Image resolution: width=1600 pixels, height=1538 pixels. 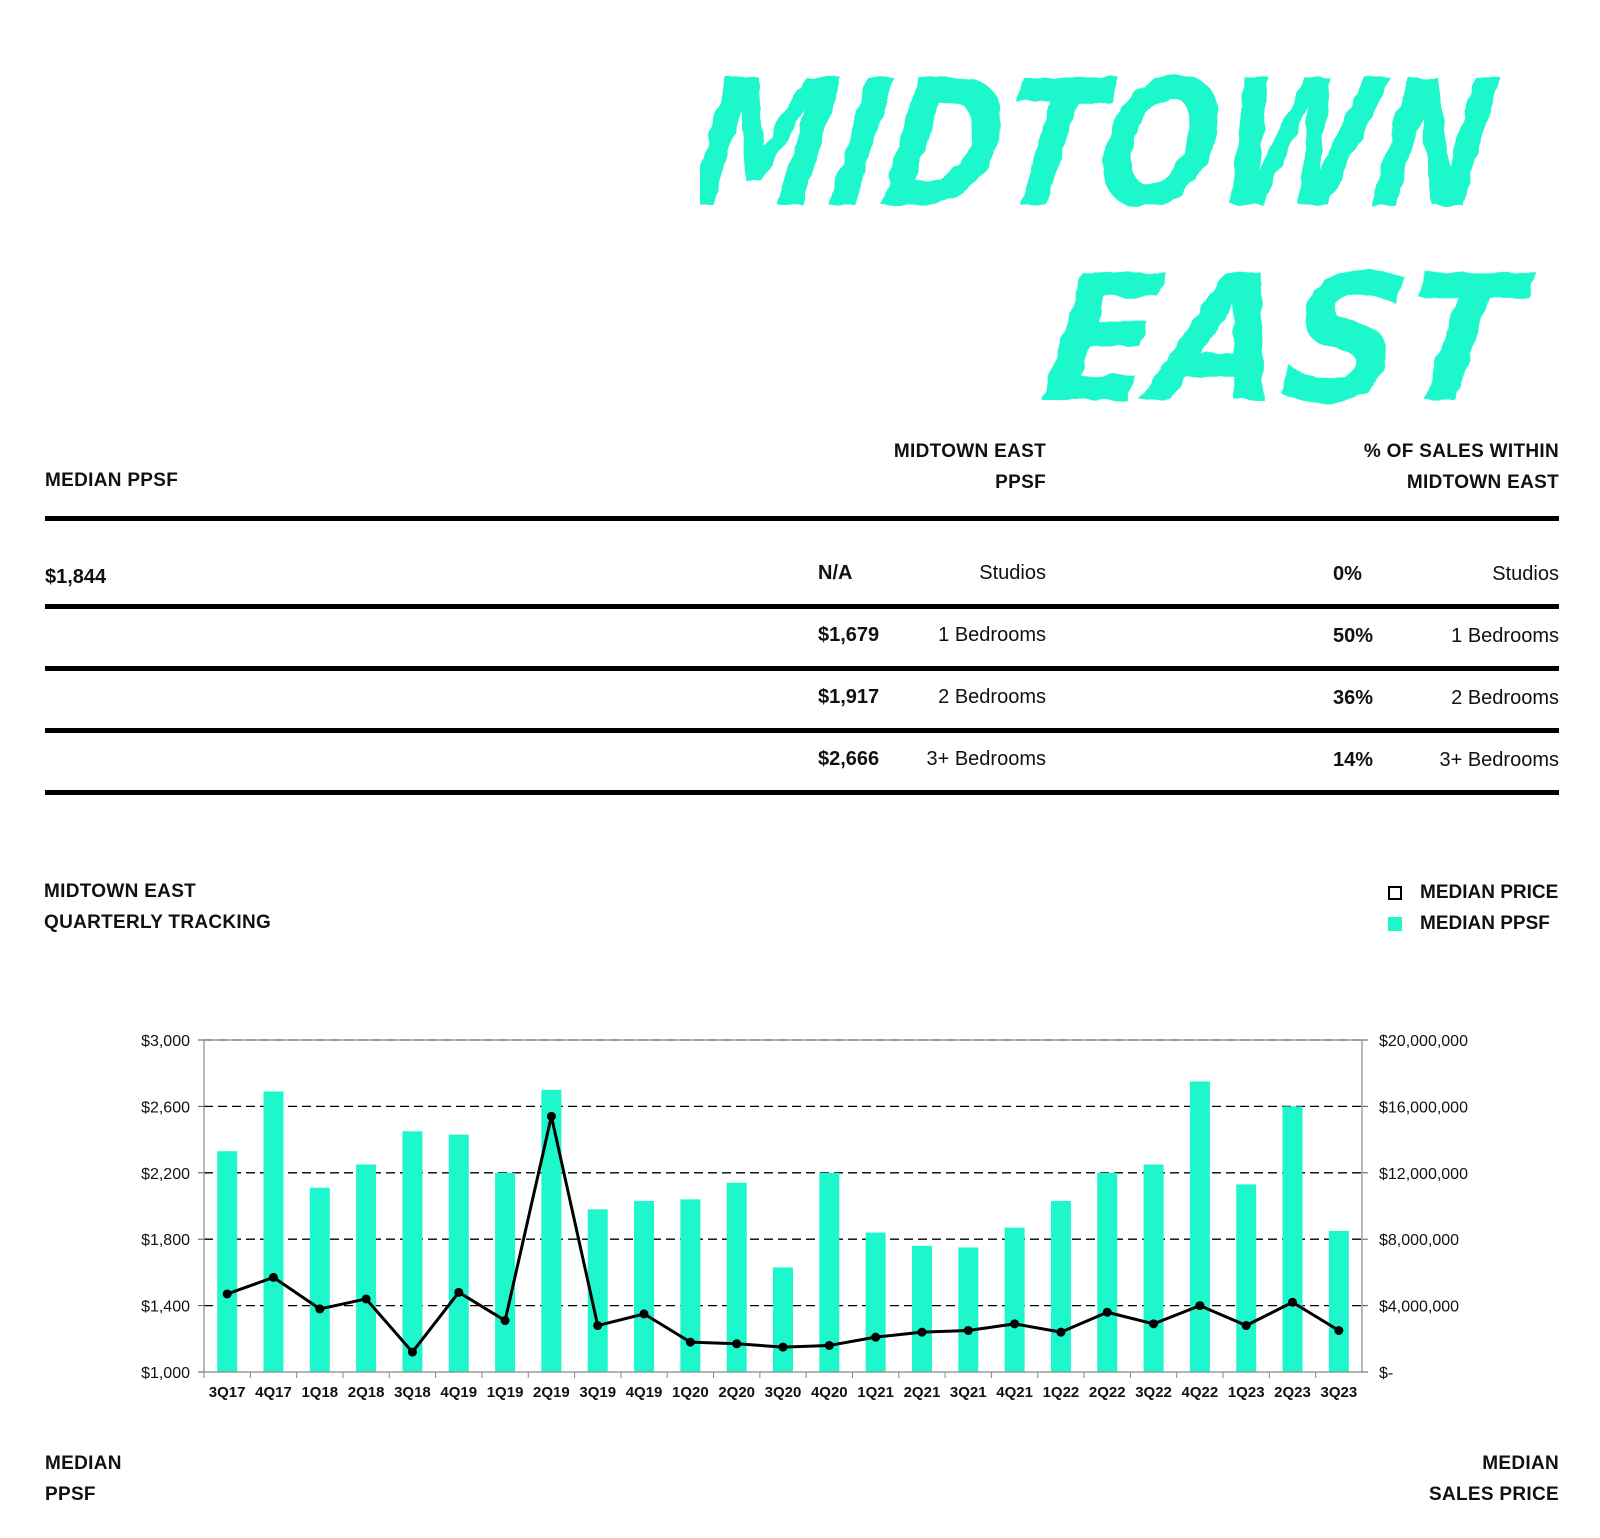 What do you see at coordinates (1499, 760) in the screenshot?
I see `pct-label-3br: 3+ Bedrooms` at bounding box center [1499, 760].